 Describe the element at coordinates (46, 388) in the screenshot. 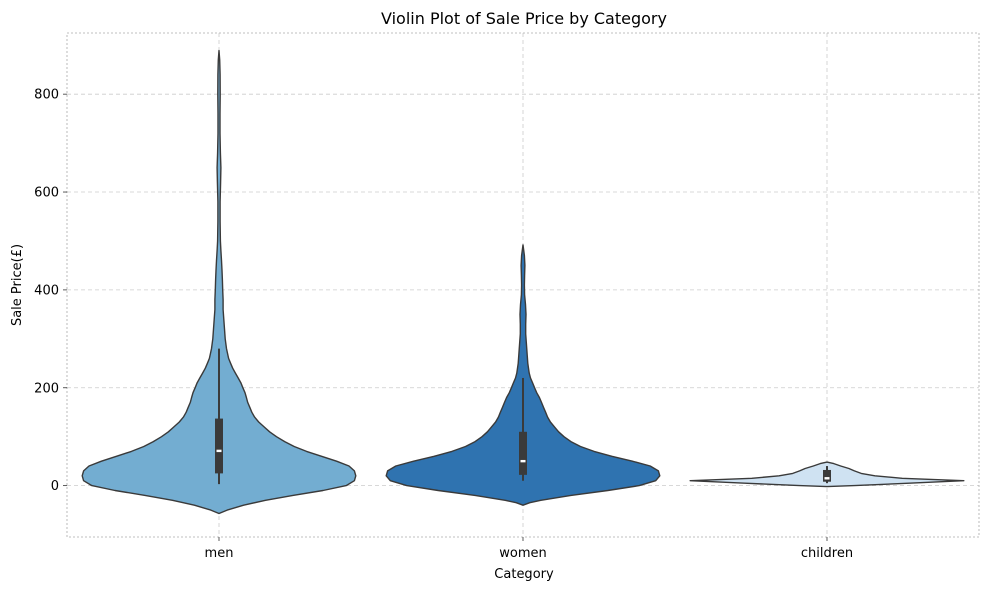

I see `y-tick-label: 200` at that location.